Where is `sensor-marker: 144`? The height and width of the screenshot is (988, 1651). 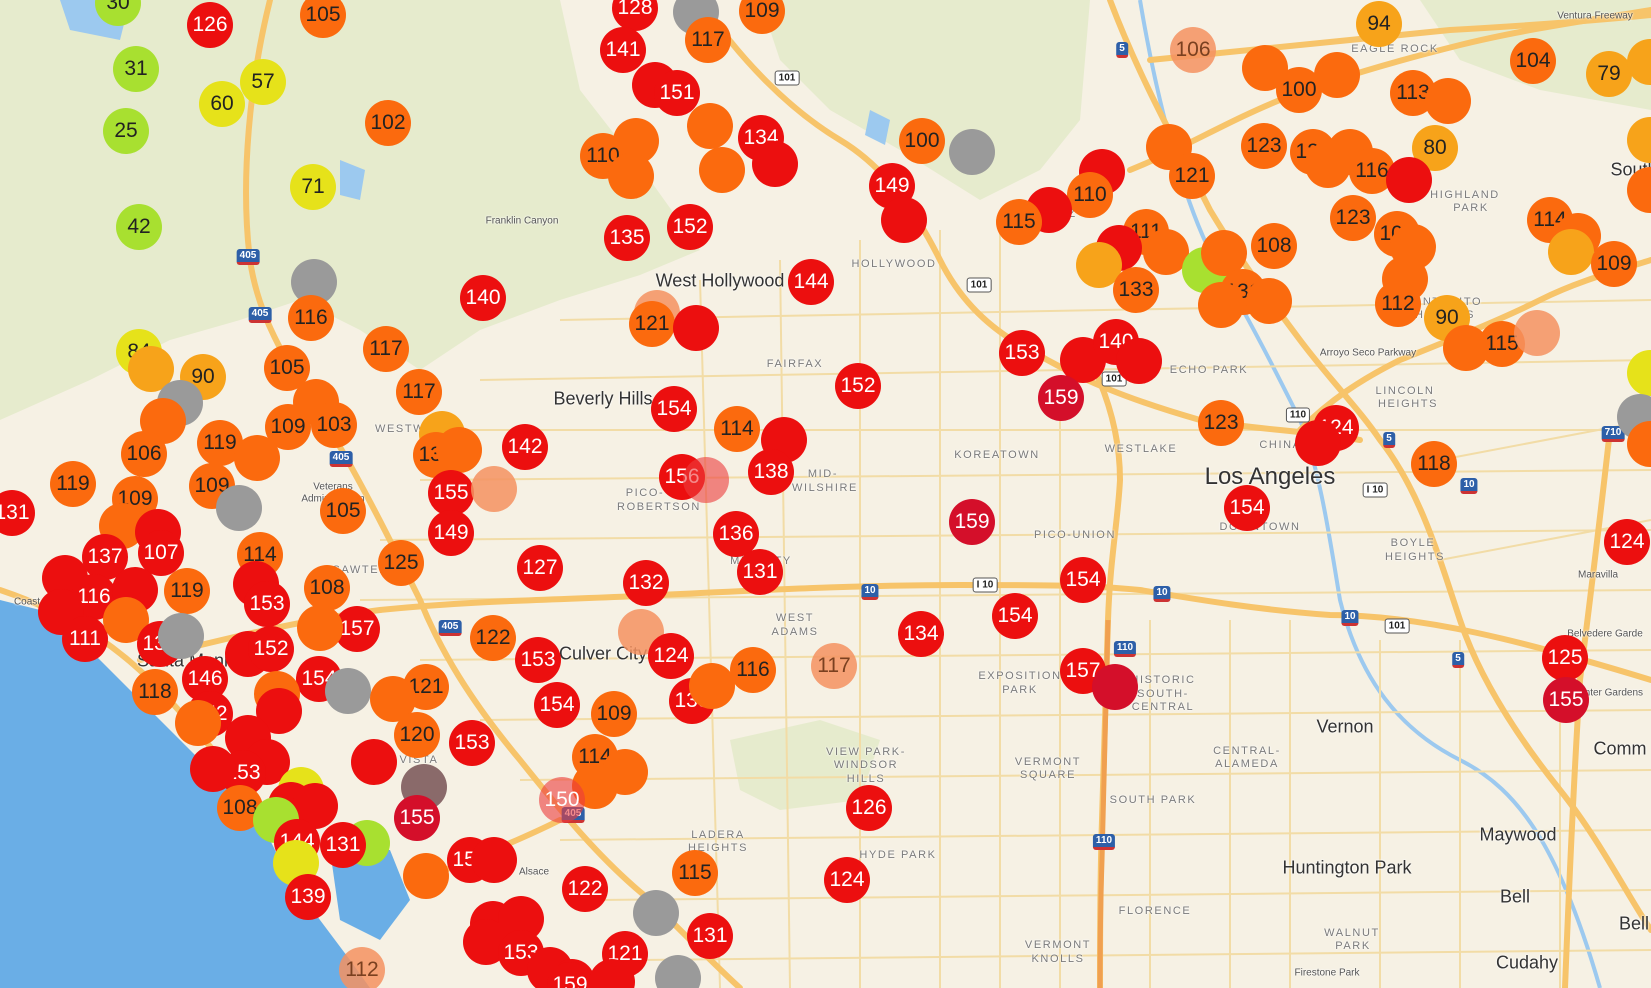 sensor-marker: 144 is located at coordinates (811, 282).